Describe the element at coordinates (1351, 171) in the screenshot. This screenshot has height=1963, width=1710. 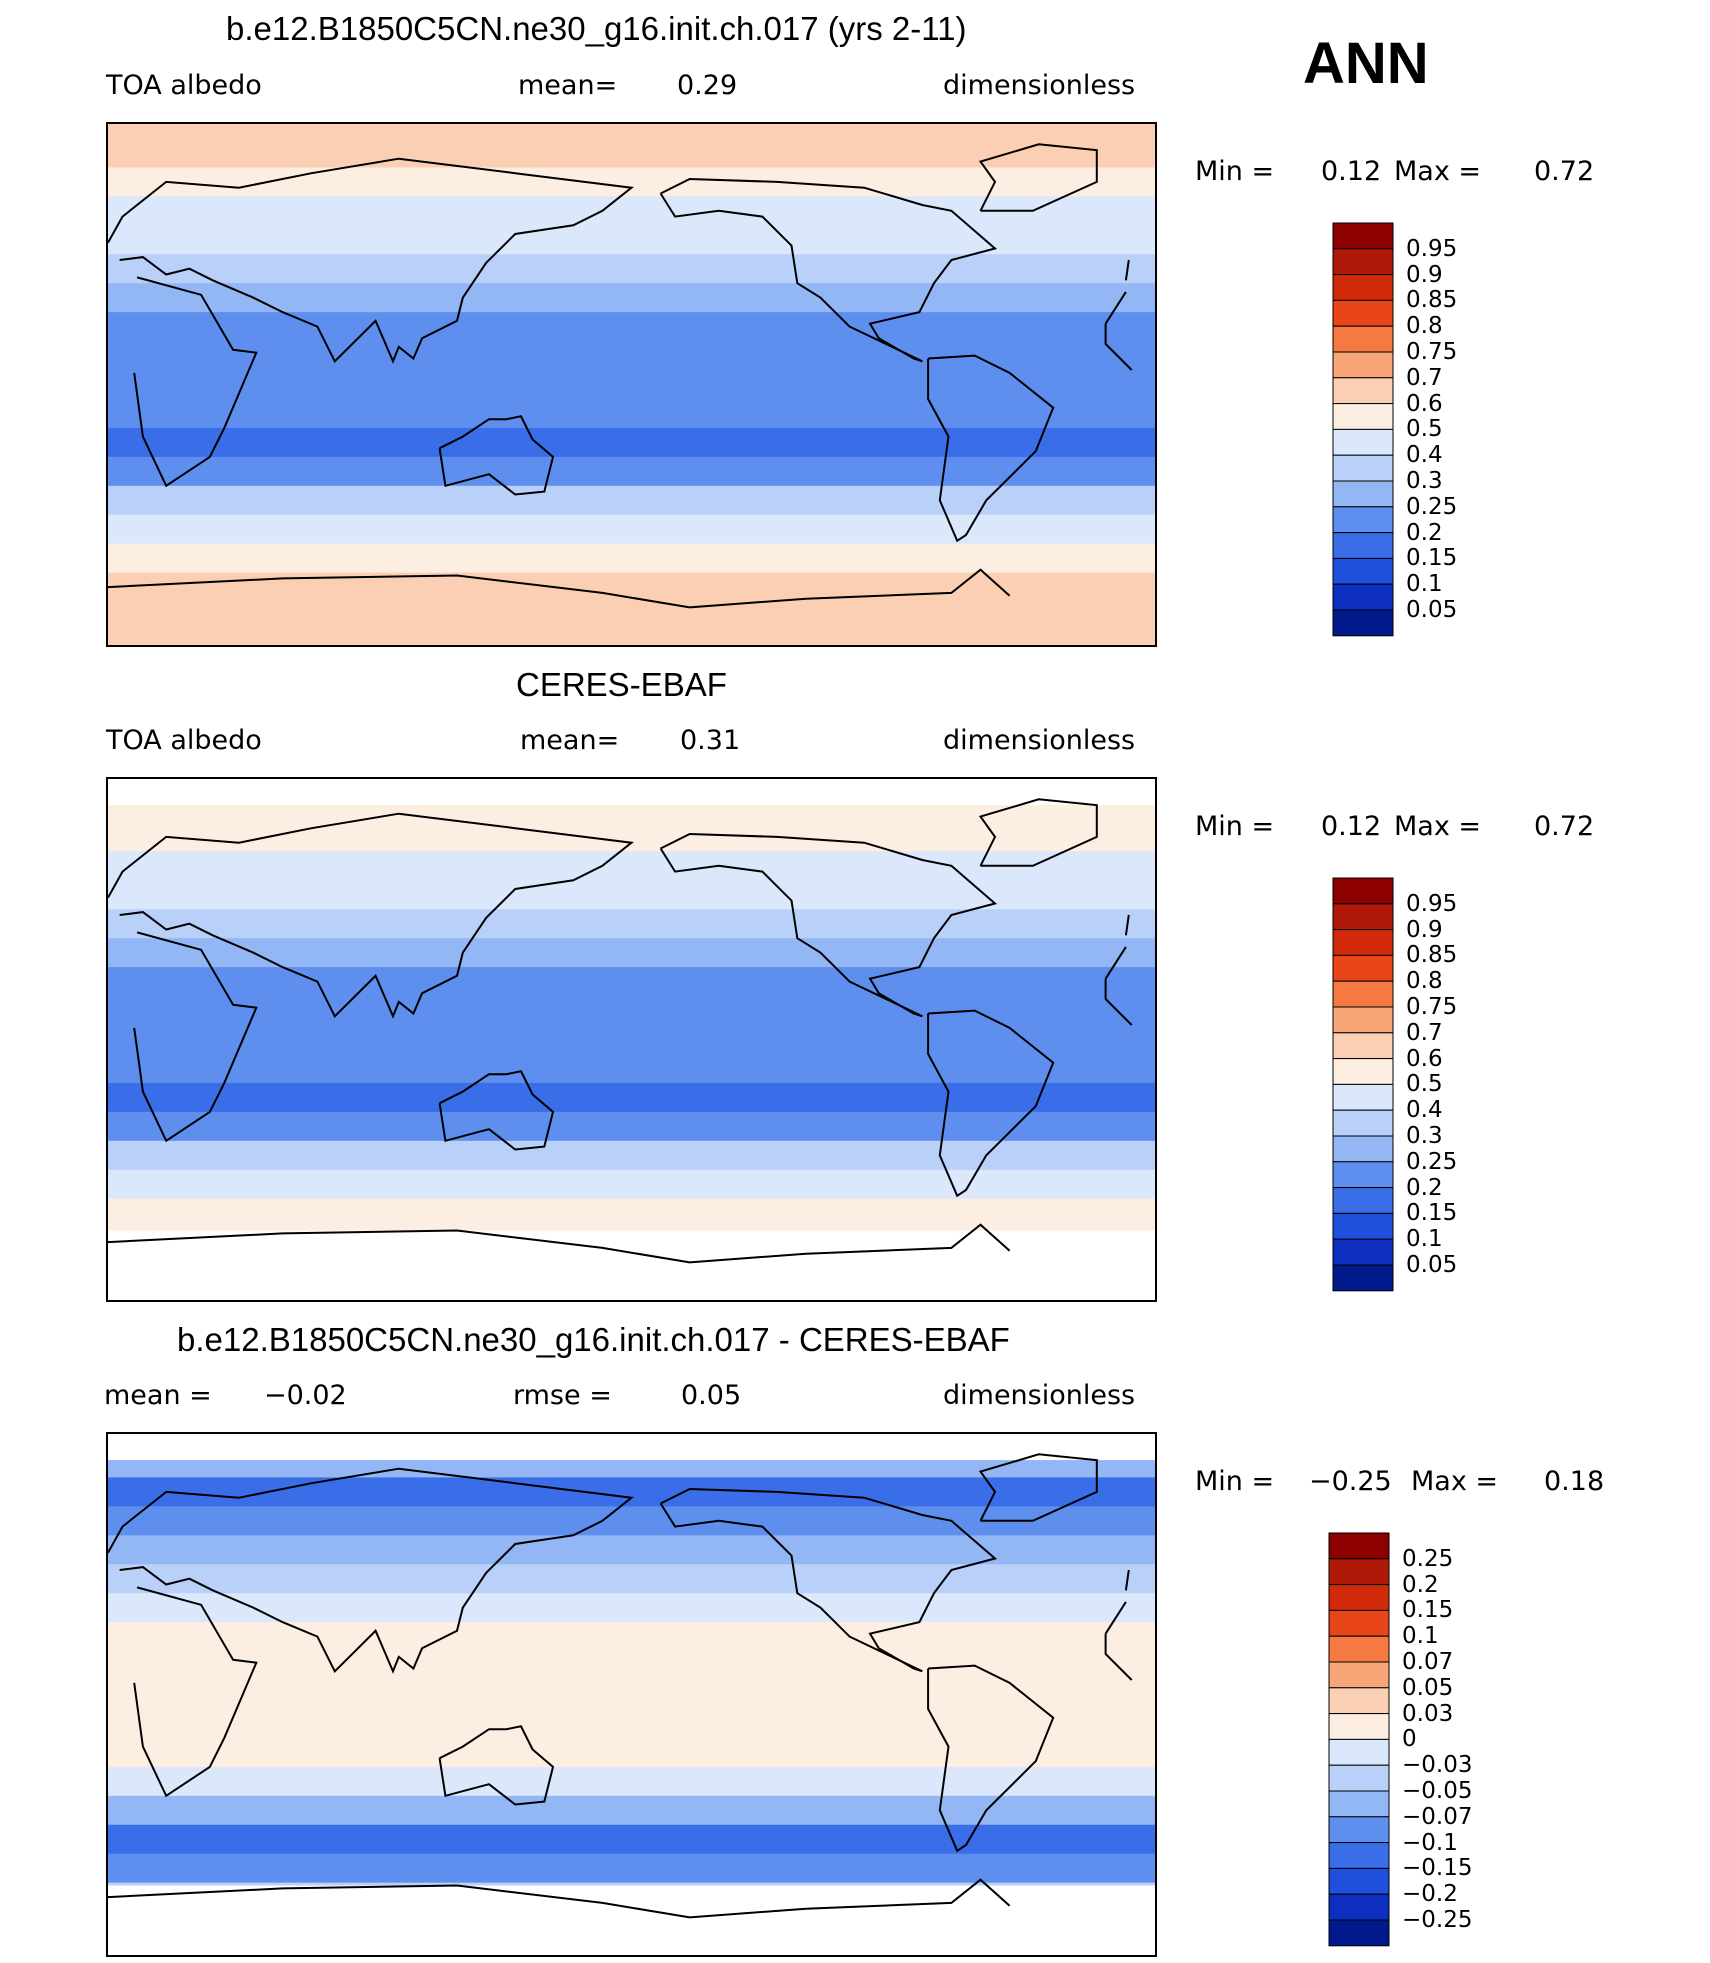
I see `panel-1-min-value: 0.12` at that location.